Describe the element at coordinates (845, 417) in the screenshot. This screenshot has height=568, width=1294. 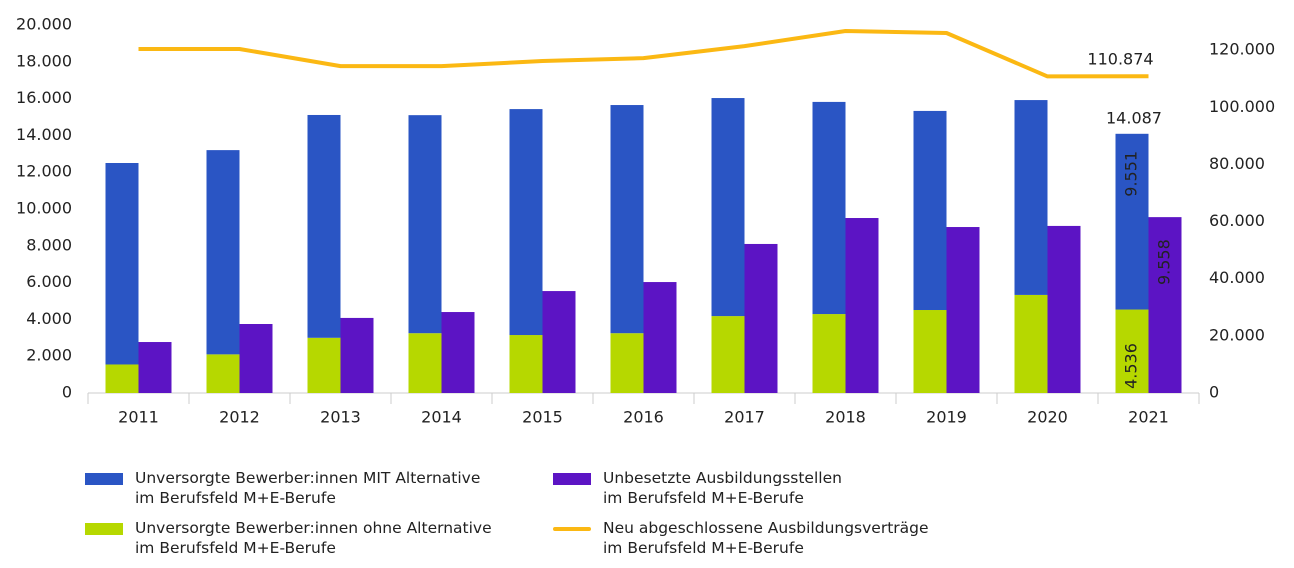
I see `x-tick-label: 2018` at that location.